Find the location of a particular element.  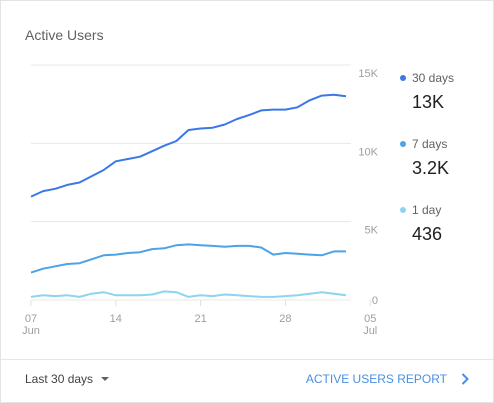

date-range-label: Last 30 days is located at coordinates (59, 379).